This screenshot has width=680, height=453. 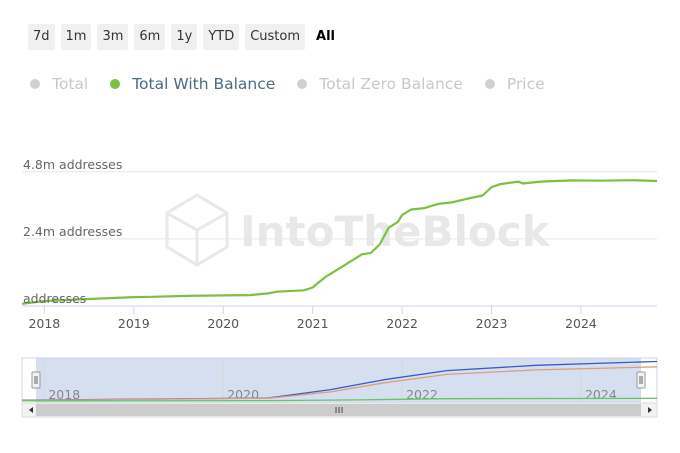 What do you see at coordinates (223, 323) in the screenshot?
I see `x-tick-label: 2020` at bounding box center [223, 323].